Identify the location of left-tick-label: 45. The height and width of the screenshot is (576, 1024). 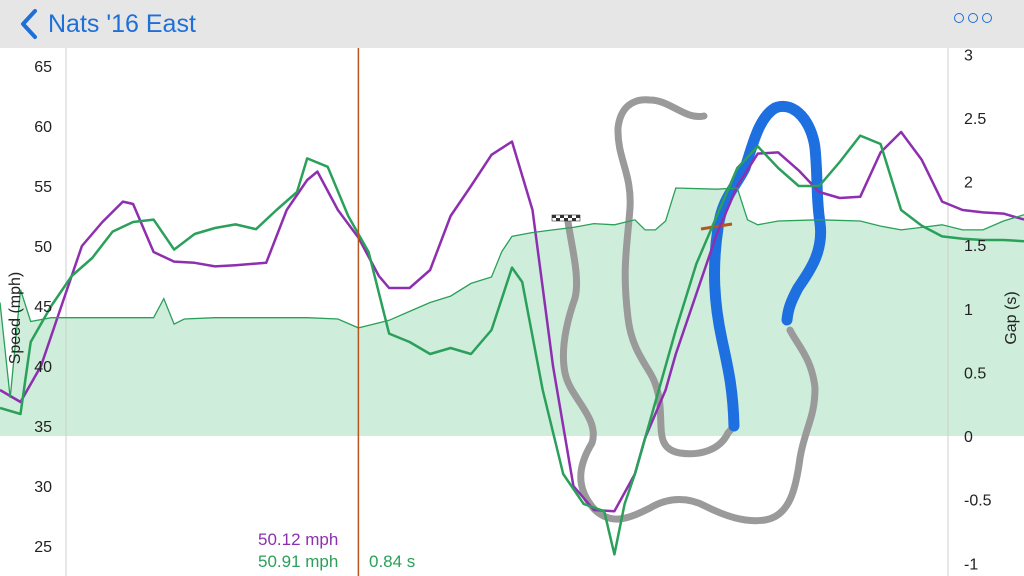
(43, 307).